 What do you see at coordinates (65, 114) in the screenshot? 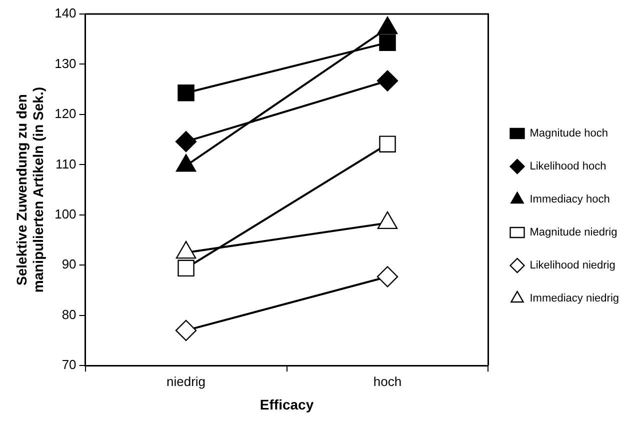
I see `y-tick-label: 120` at bounding box center [65, 114].